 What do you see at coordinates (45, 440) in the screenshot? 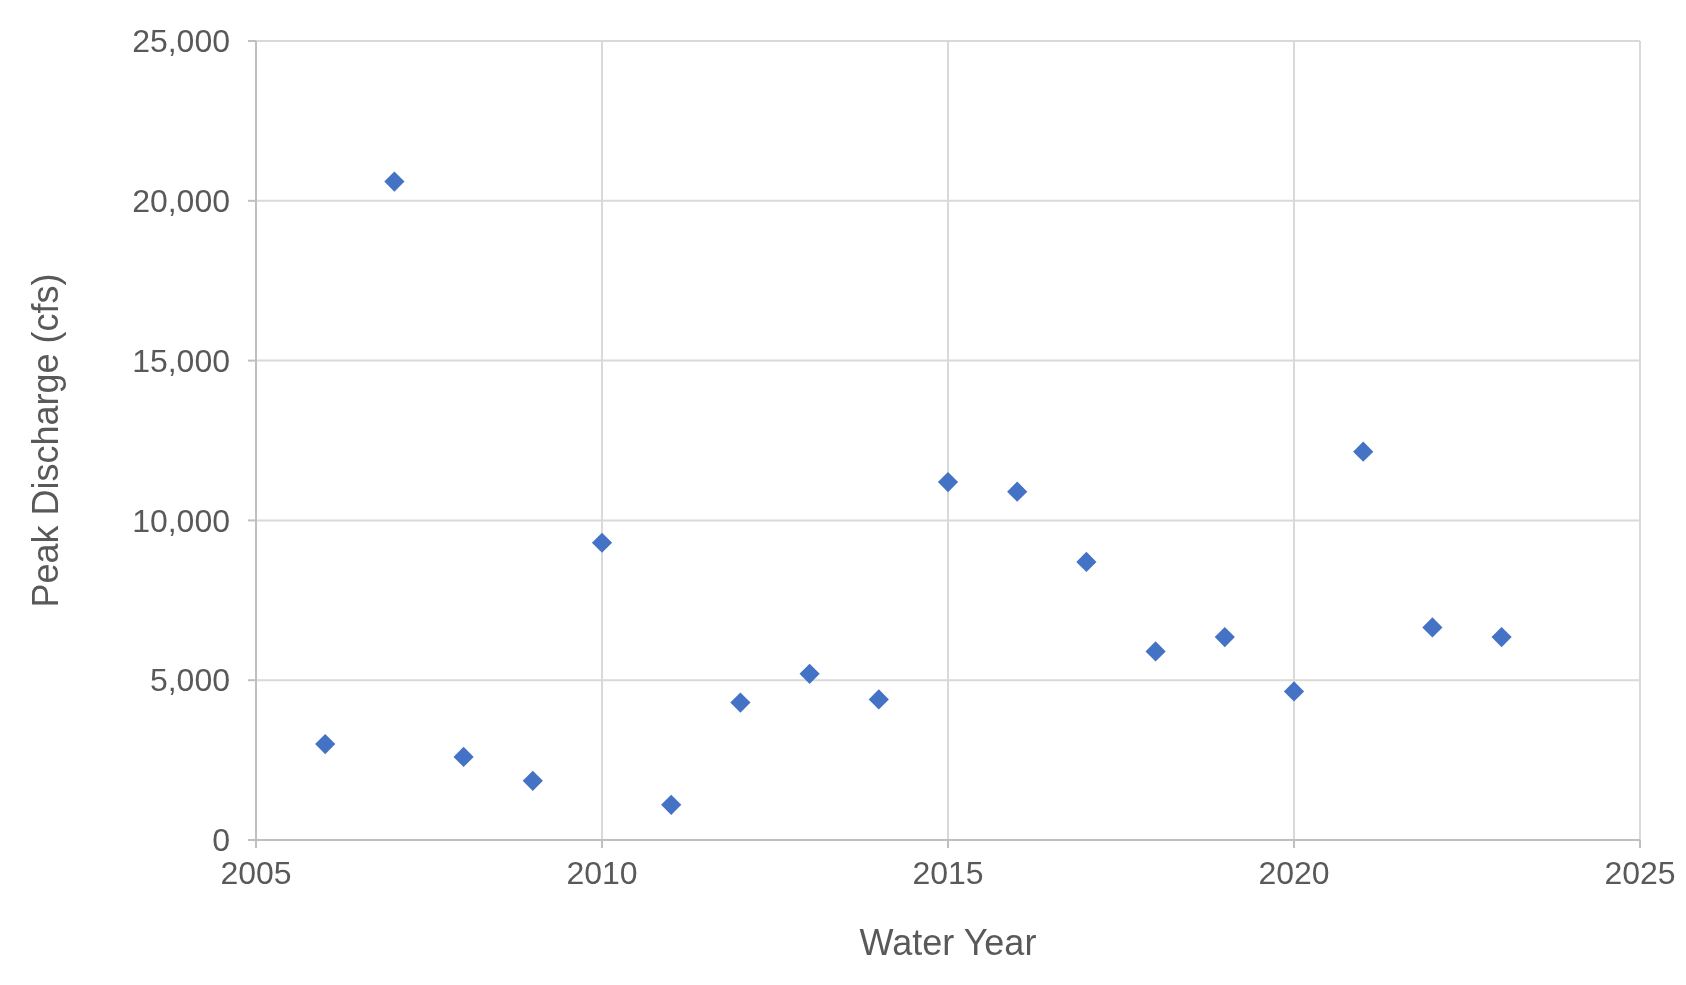
I see `y-axis-title: Peak Discharge (cfs)` at bounding box center [45, 440].